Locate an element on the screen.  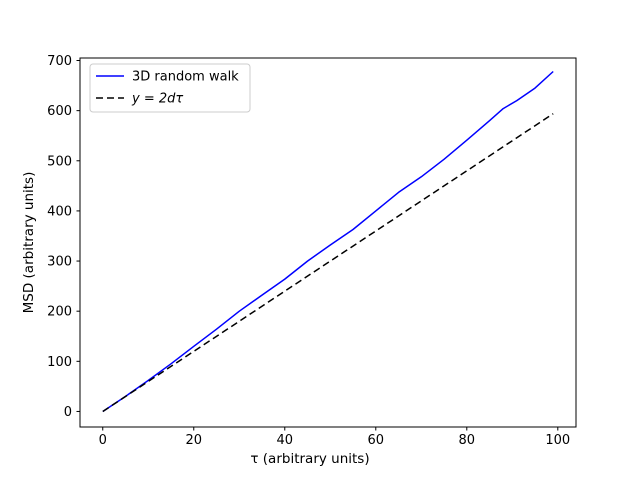
y-tick-label: 0 is located at coordinates (68, 412).